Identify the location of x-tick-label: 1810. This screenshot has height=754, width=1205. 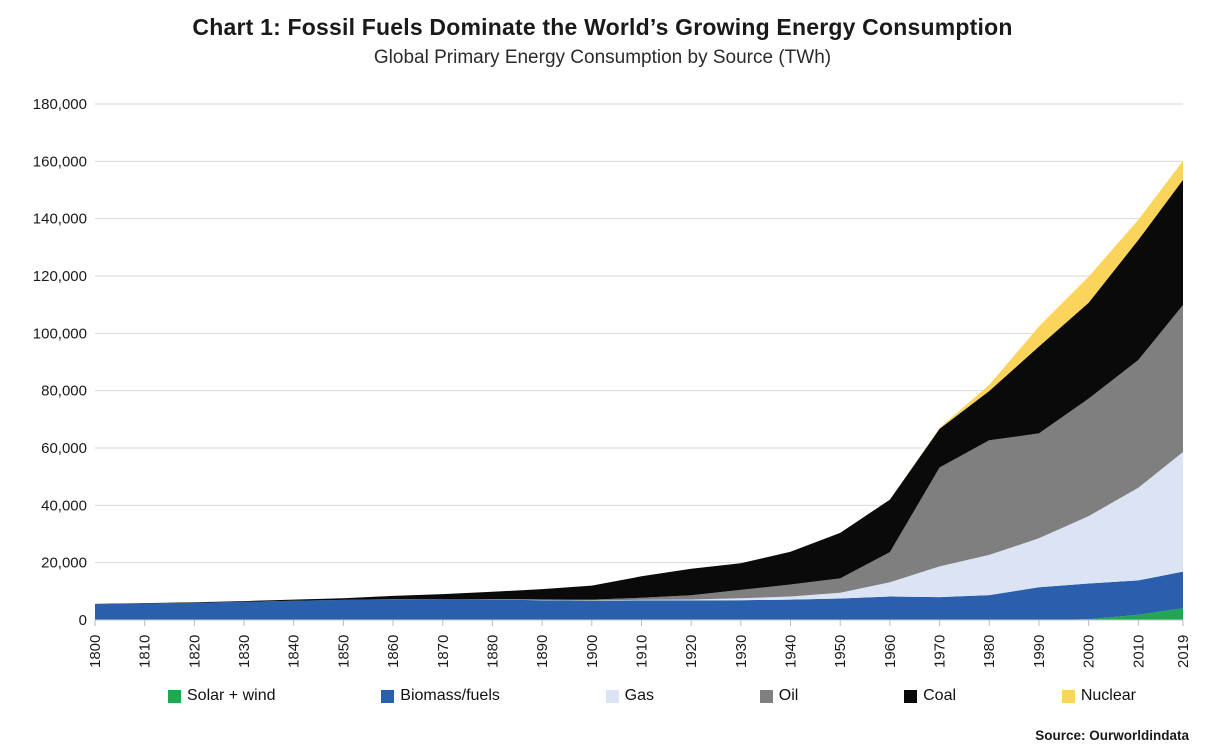
(145, 651).